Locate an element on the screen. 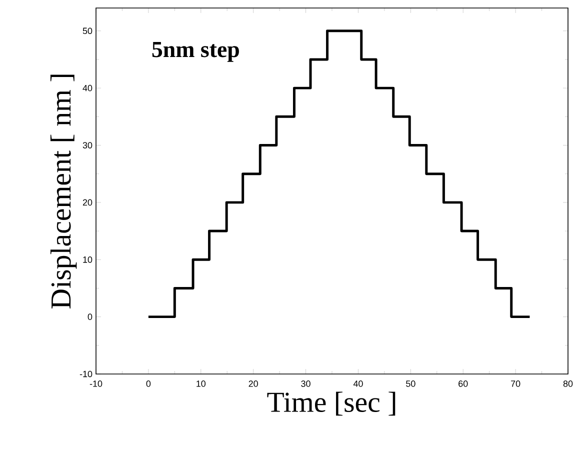  y-tick-label: 50 is located at coordinates (87, 31).